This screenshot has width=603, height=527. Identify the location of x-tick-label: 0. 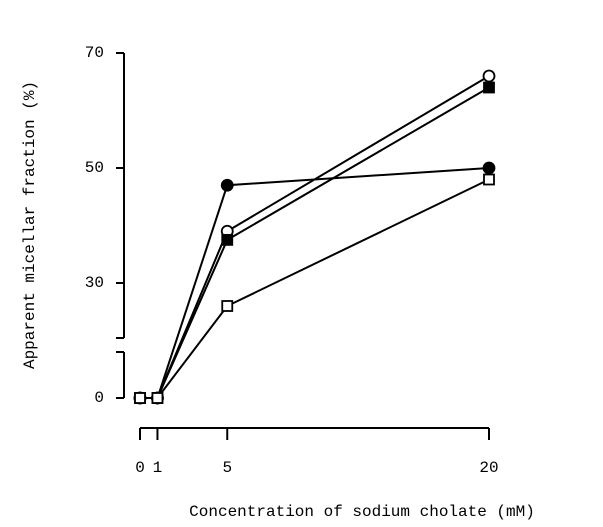
(140, 468).